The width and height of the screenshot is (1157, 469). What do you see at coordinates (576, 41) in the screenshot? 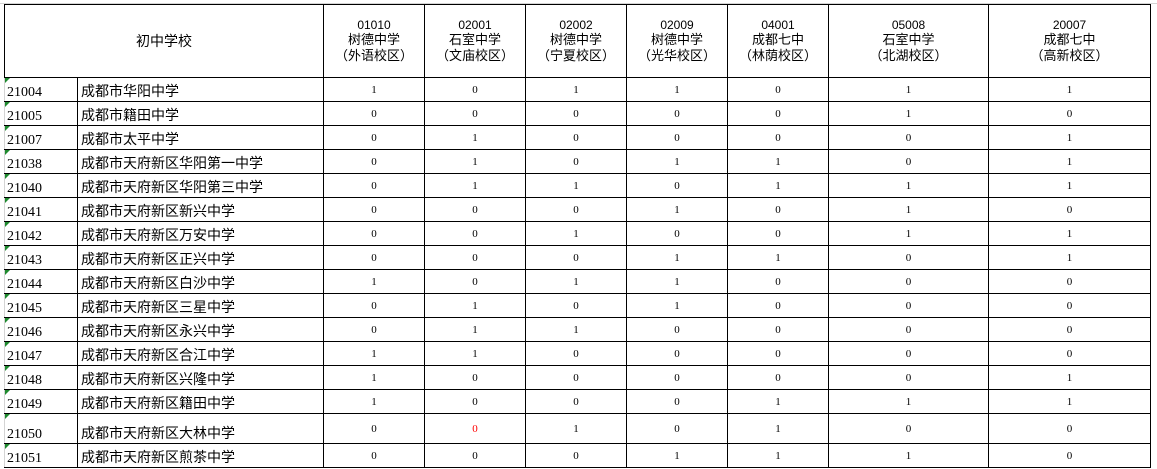
I see `column-header-02002: 02002 树德中学 （宁夏校区）` at bounding box center [576, 41].